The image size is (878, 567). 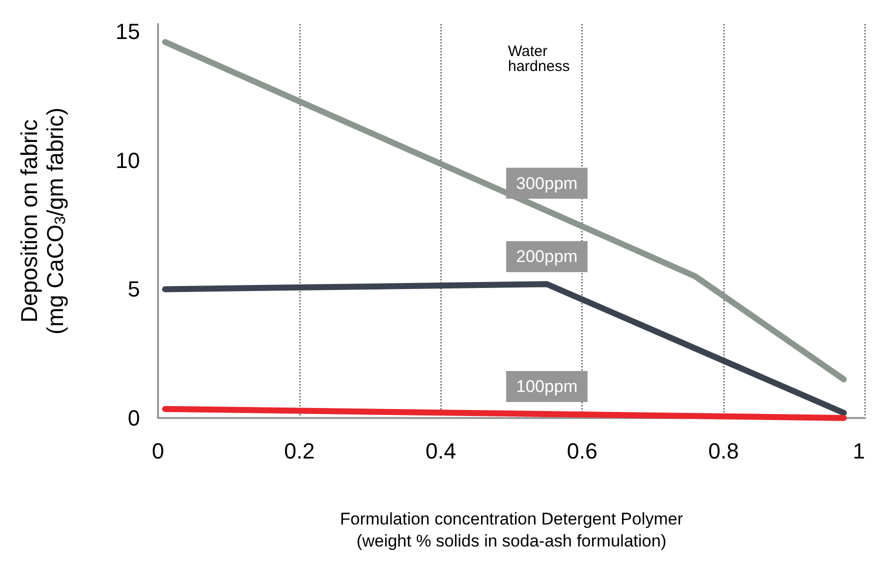 I want to click on x-axis-title: Formulation concentration Detergent Polymer (weight % solids in soda-ash formulation), so click(x=512, y=530).